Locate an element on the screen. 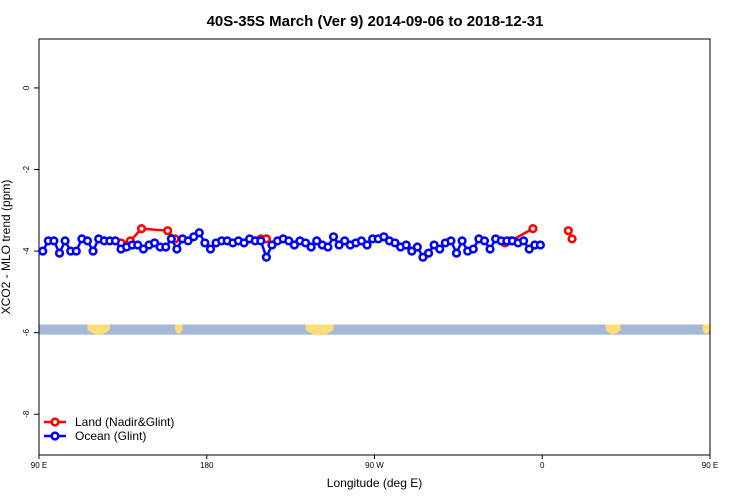 The image size is (750, 500). x-axis: 90 E 180 90 W 0 90 E is located at coordinates (374, 462).